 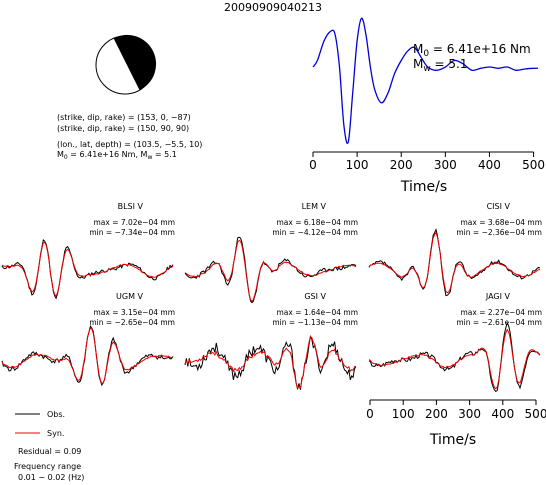 What do you see at coordinates (452, 440) in the screenshot?
I see `waveform-x-axis-title: Time/s` at bounding box center [452, 440].